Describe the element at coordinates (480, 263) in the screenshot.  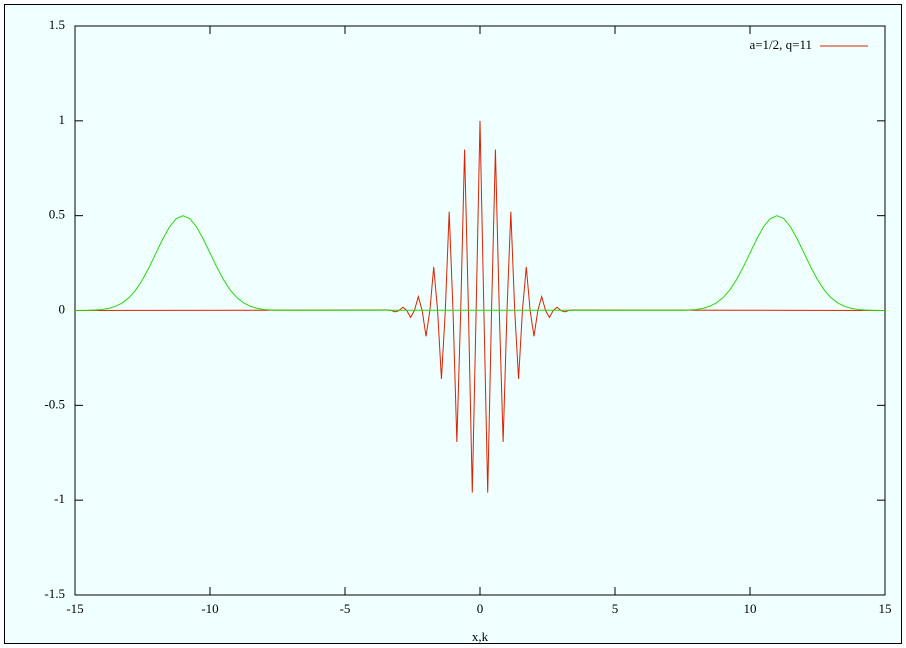
I see `data-line` at that location.